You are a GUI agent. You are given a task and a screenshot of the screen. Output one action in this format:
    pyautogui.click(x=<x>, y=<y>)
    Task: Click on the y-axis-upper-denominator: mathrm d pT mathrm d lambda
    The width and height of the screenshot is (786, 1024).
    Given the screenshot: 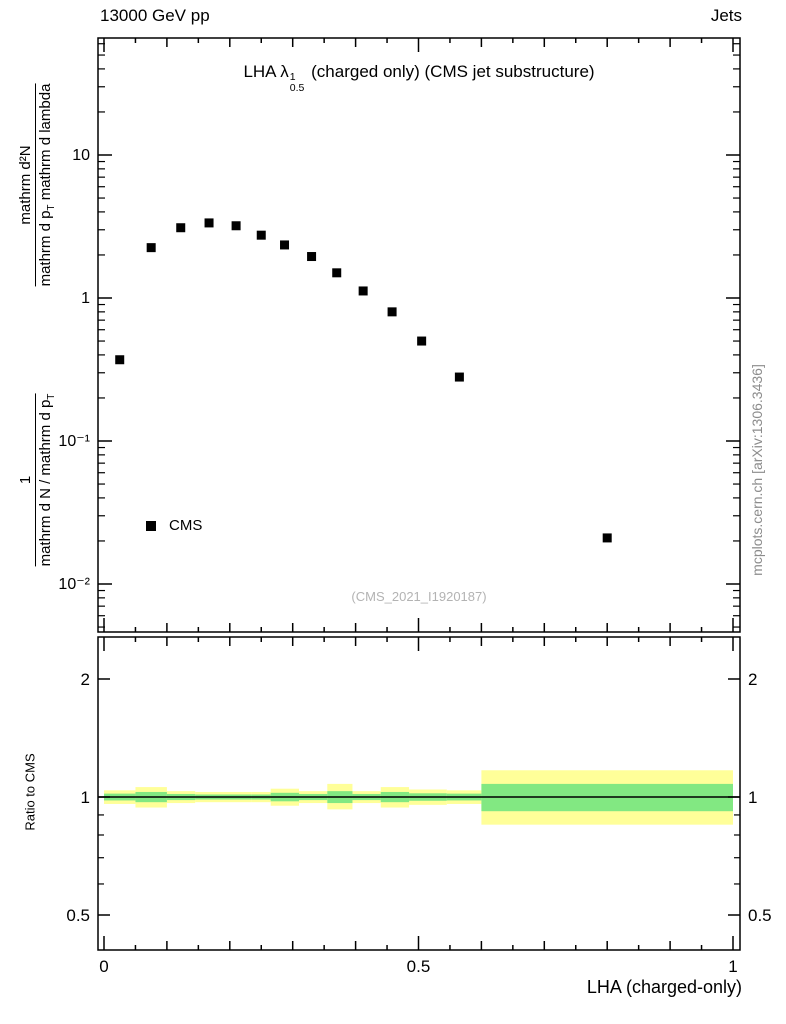 What is the action you would take?
    pyautogui.click(x=46, y=185)
    